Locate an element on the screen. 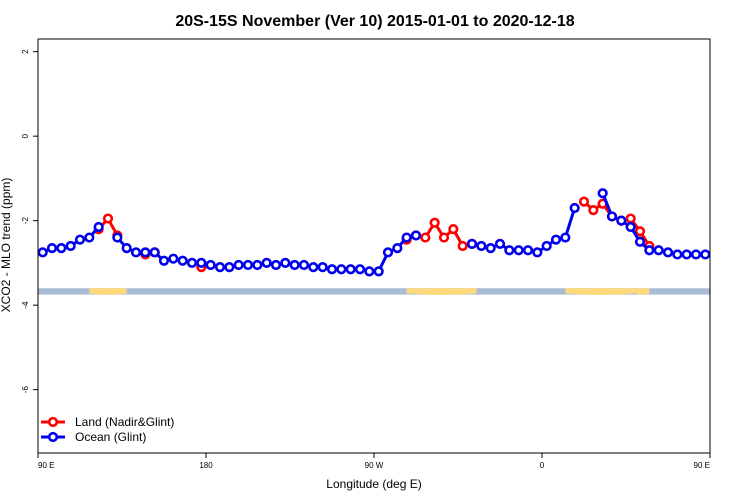  legend-item-ocean: Ocean (Glint) is located at coordinates (93, 437).